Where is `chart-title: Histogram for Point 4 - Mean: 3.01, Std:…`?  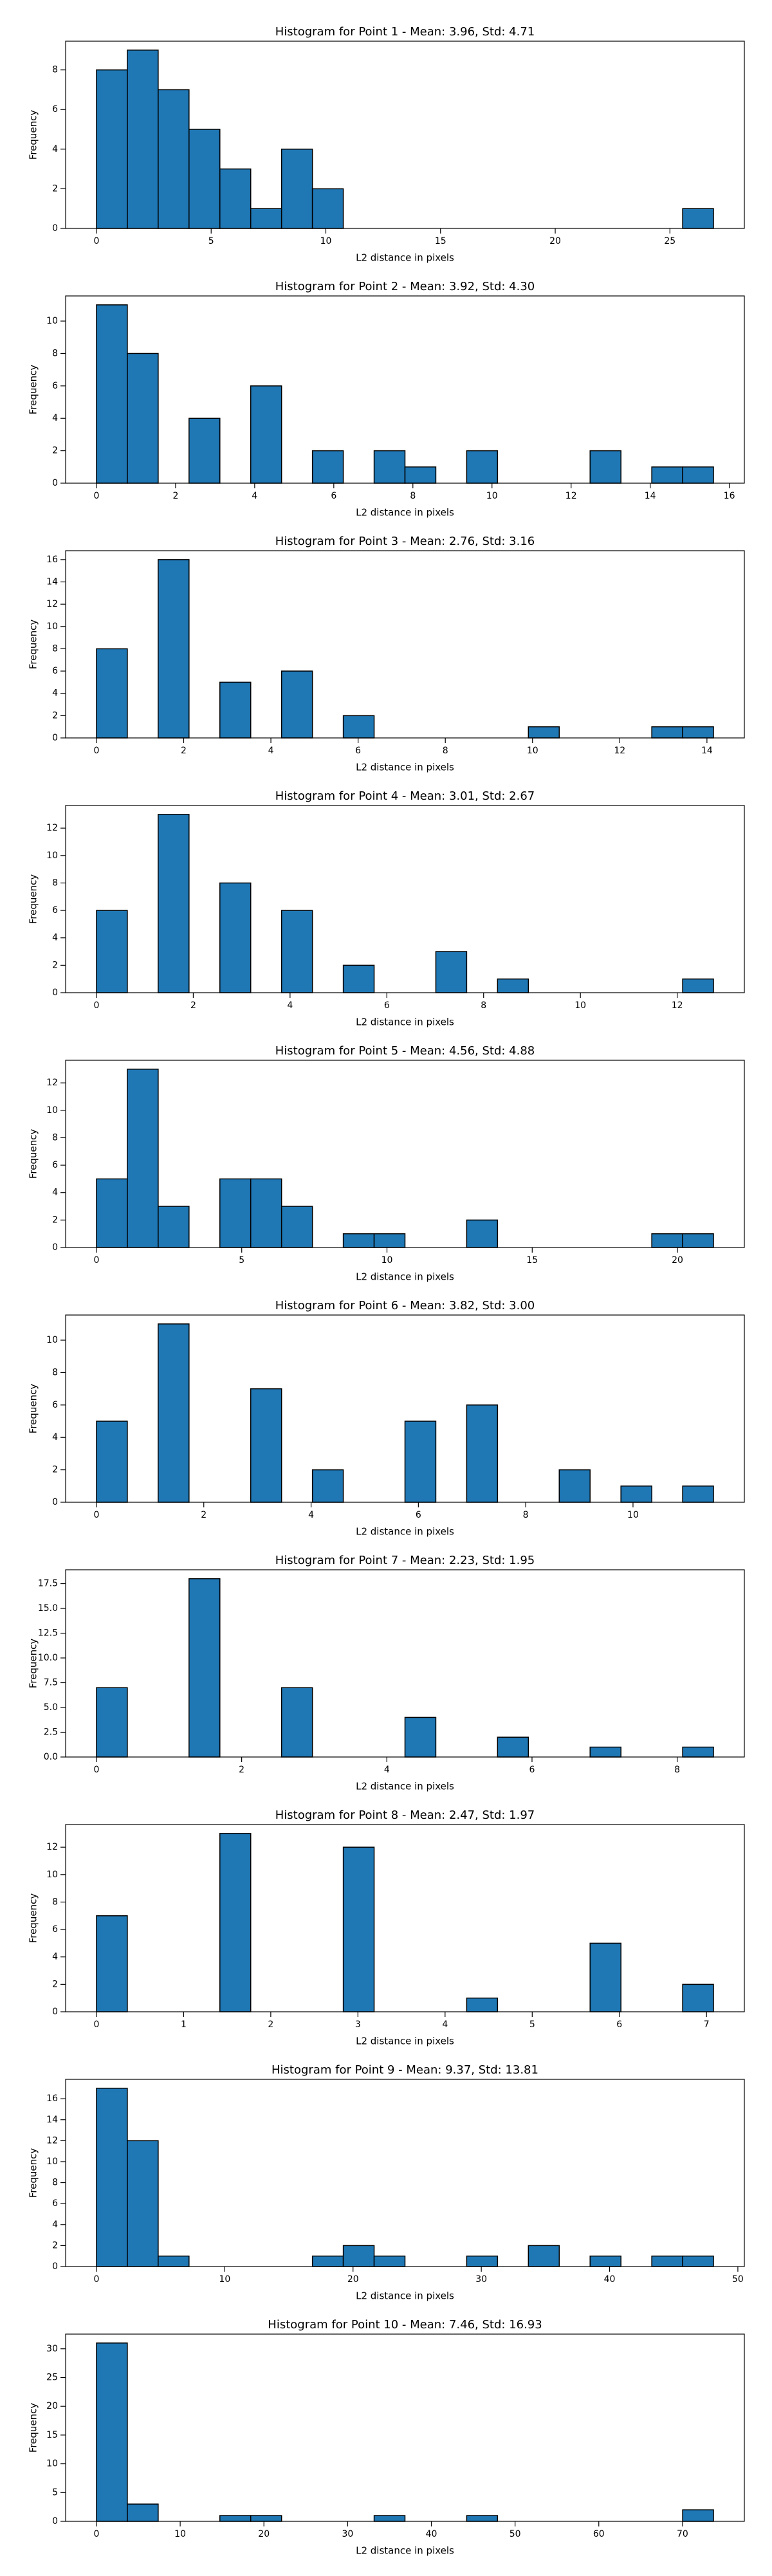 chart-title: Histogram for Point 4 - Mean: 3.01, Std:… is located at coordinates (405, 796).